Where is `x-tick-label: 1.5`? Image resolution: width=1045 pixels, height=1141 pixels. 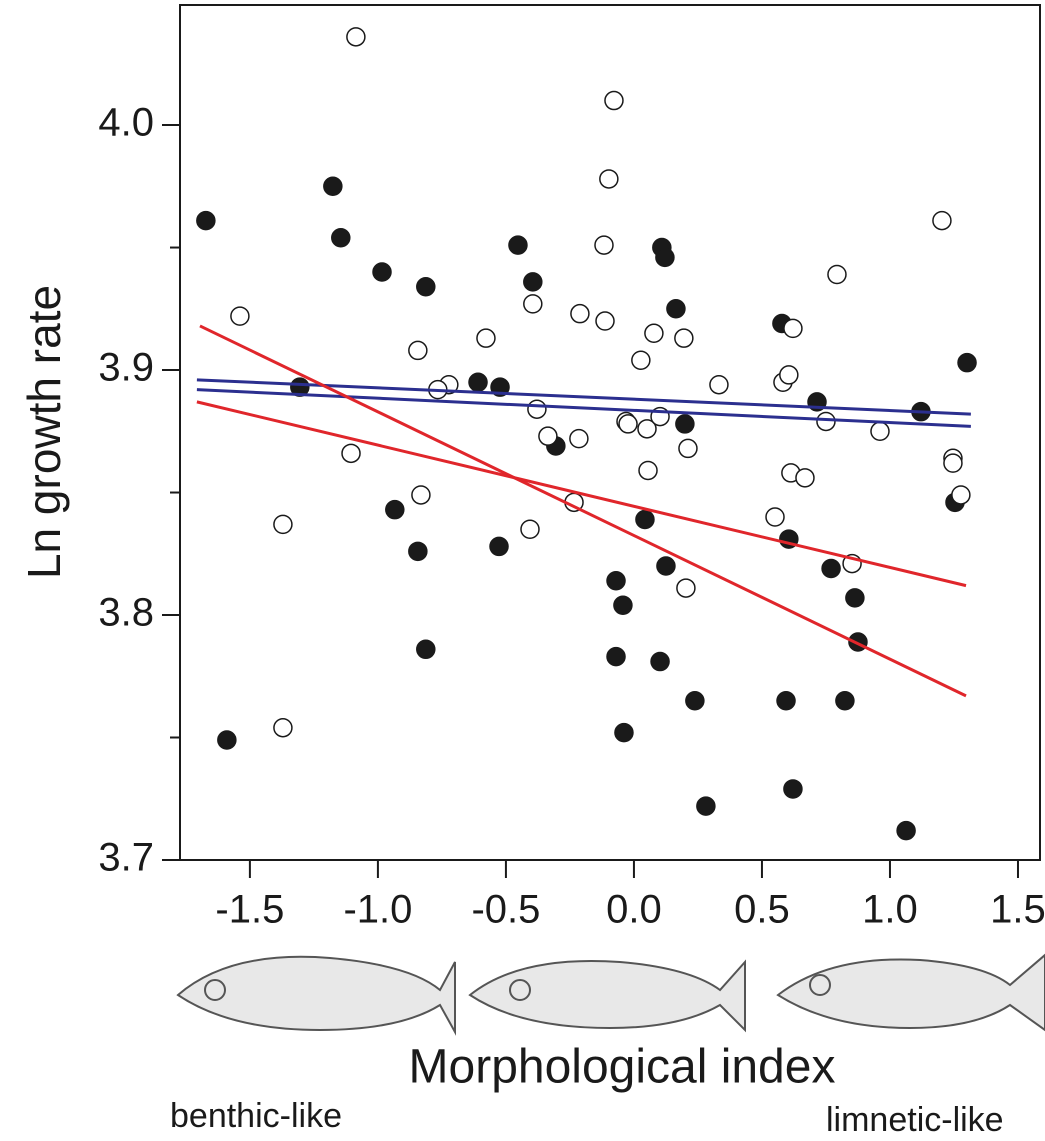 x-tick-label: 1.5 is located at coordinates (1017, 910).